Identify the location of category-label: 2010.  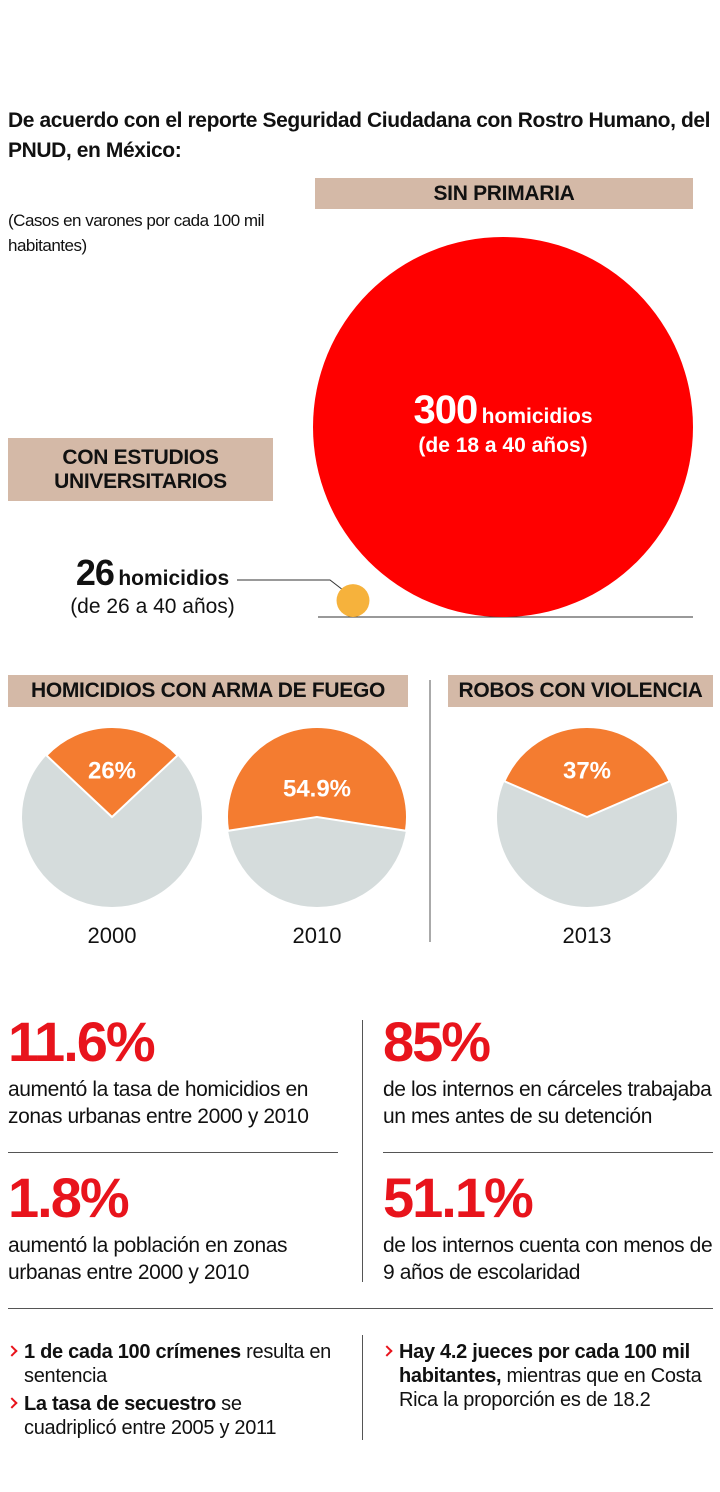
(317, 935).